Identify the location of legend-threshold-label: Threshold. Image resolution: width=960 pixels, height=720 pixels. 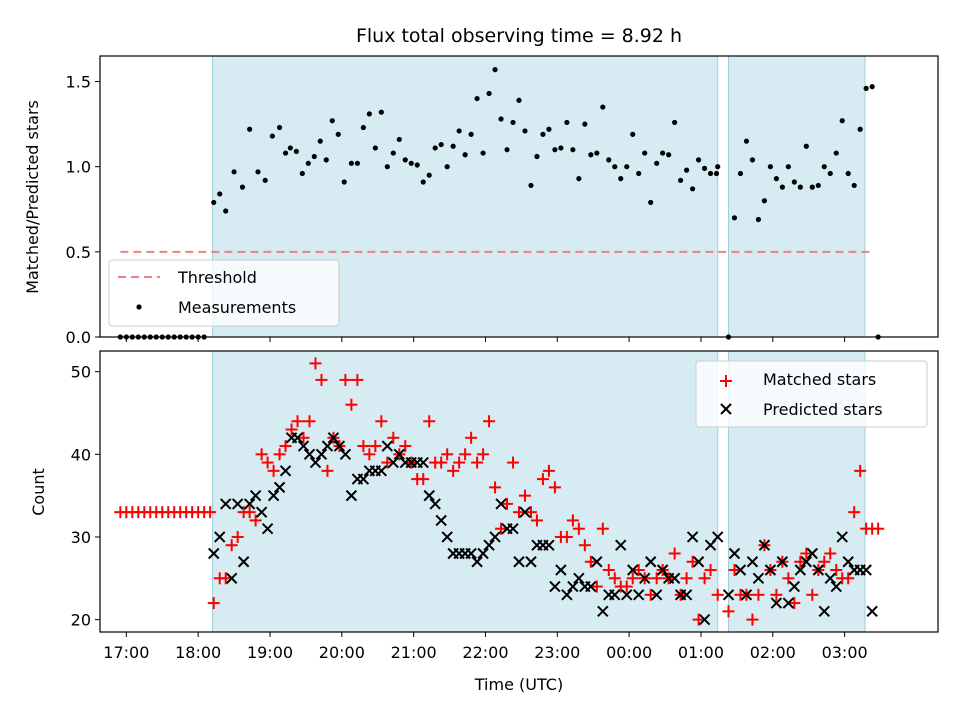
(217, 277).